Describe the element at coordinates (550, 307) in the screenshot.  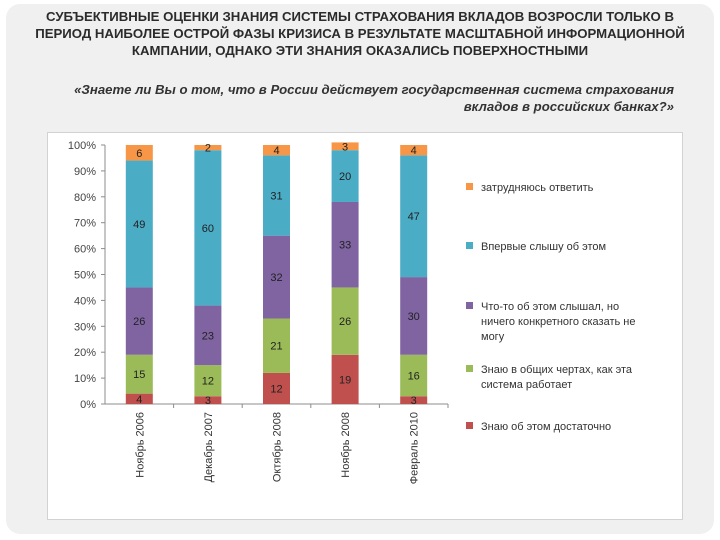
I see `legend-label-line: Что-то об этом слышал, но` at that location.